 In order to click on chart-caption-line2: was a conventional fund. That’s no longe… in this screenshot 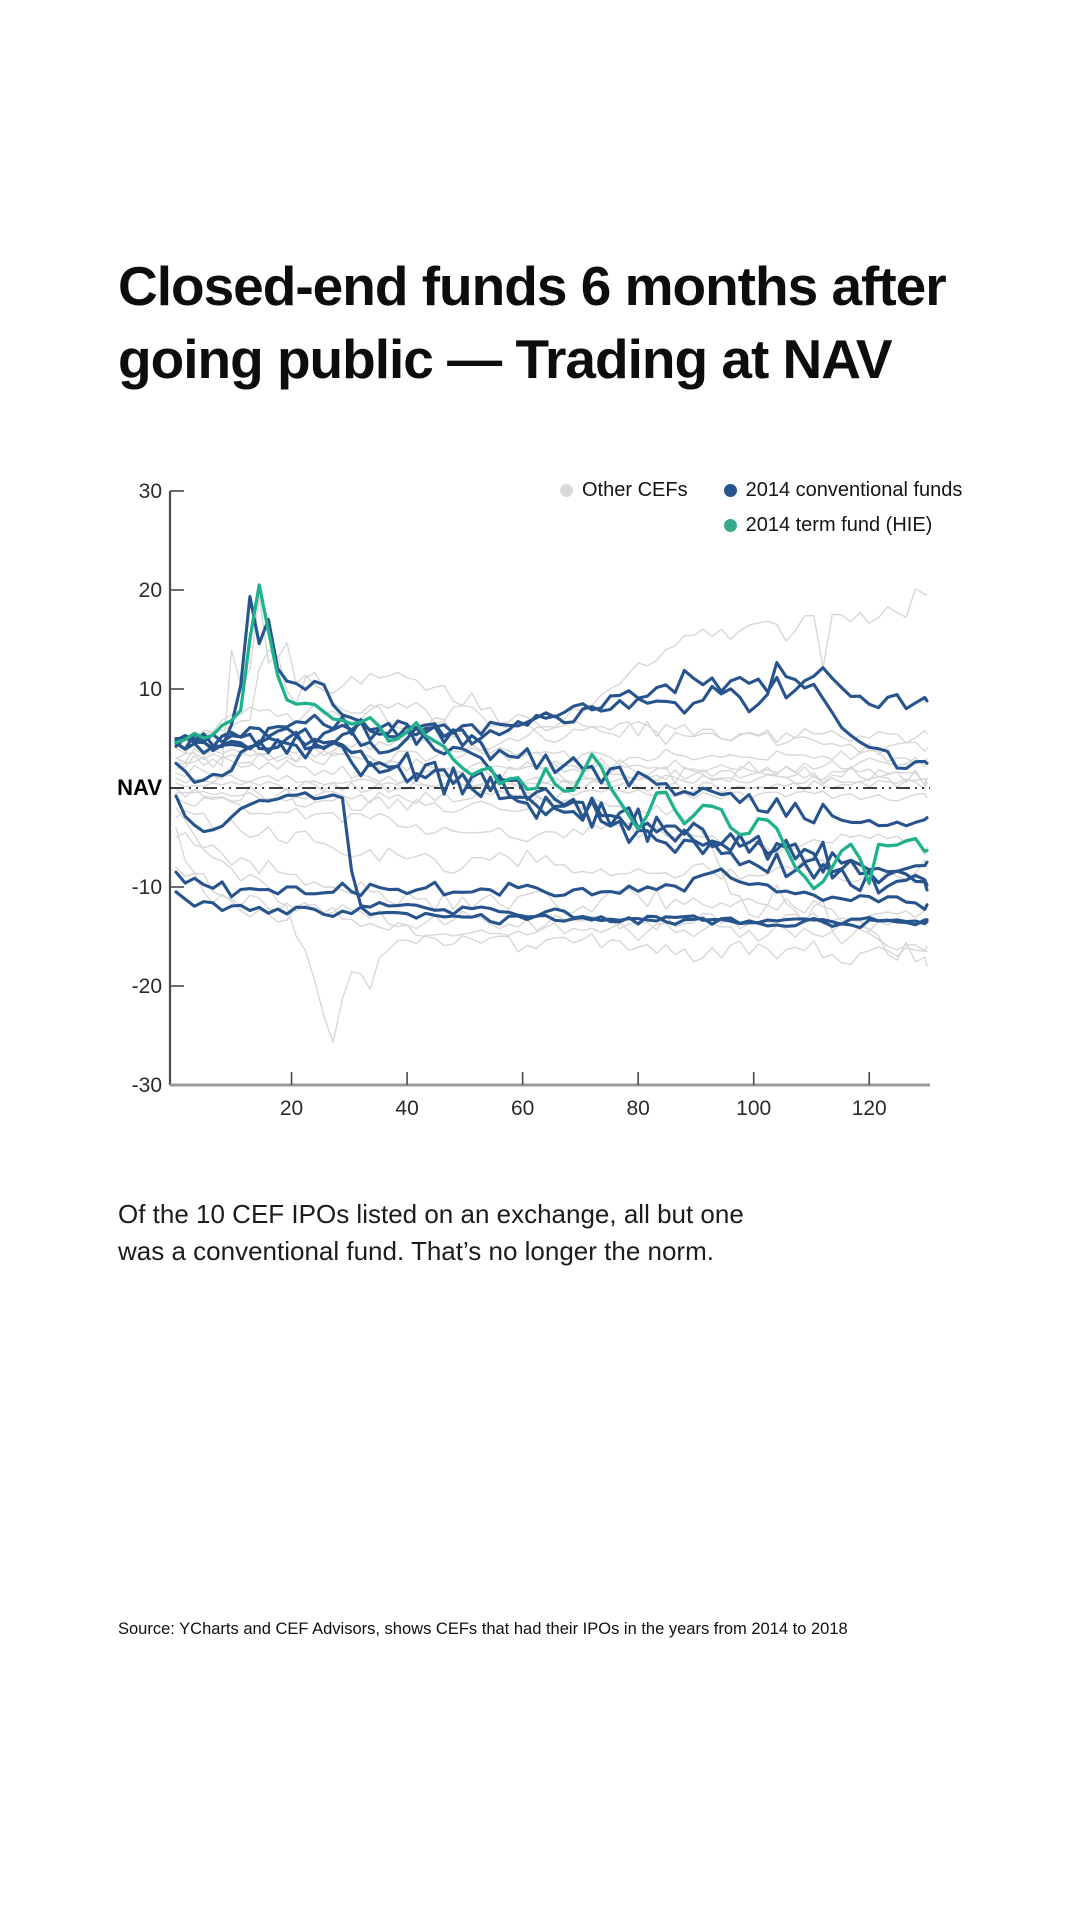, I will do `click(416, 1251)`.